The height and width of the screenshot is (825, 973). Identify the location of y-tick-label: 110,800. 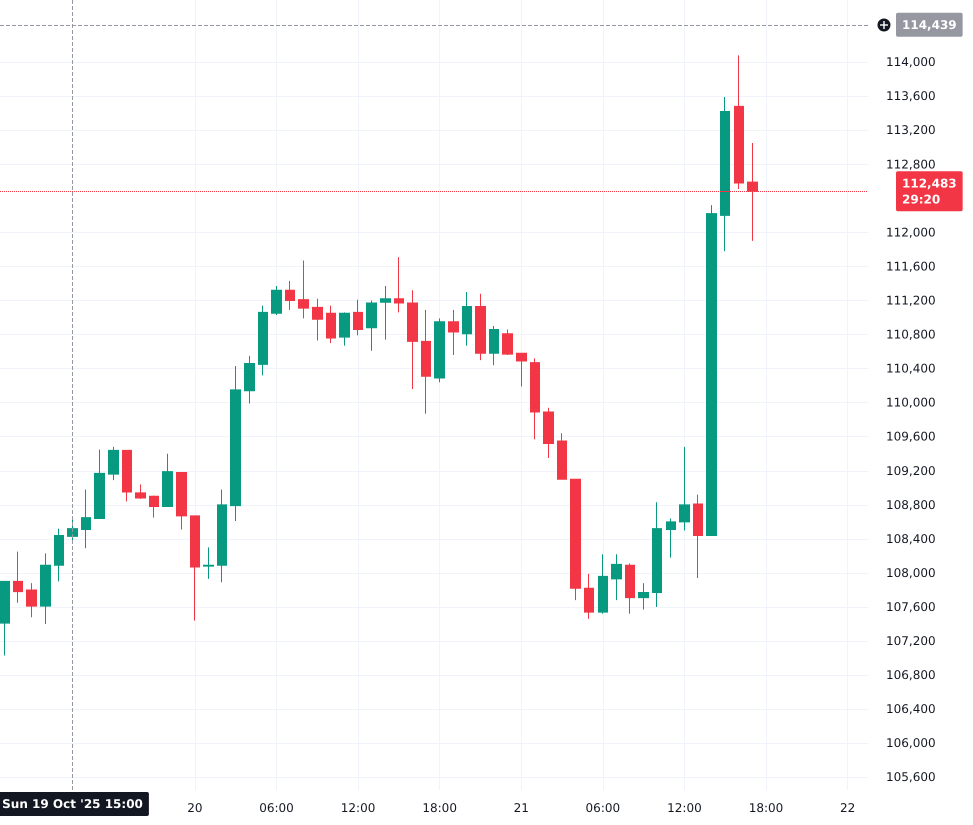
(911, 335).